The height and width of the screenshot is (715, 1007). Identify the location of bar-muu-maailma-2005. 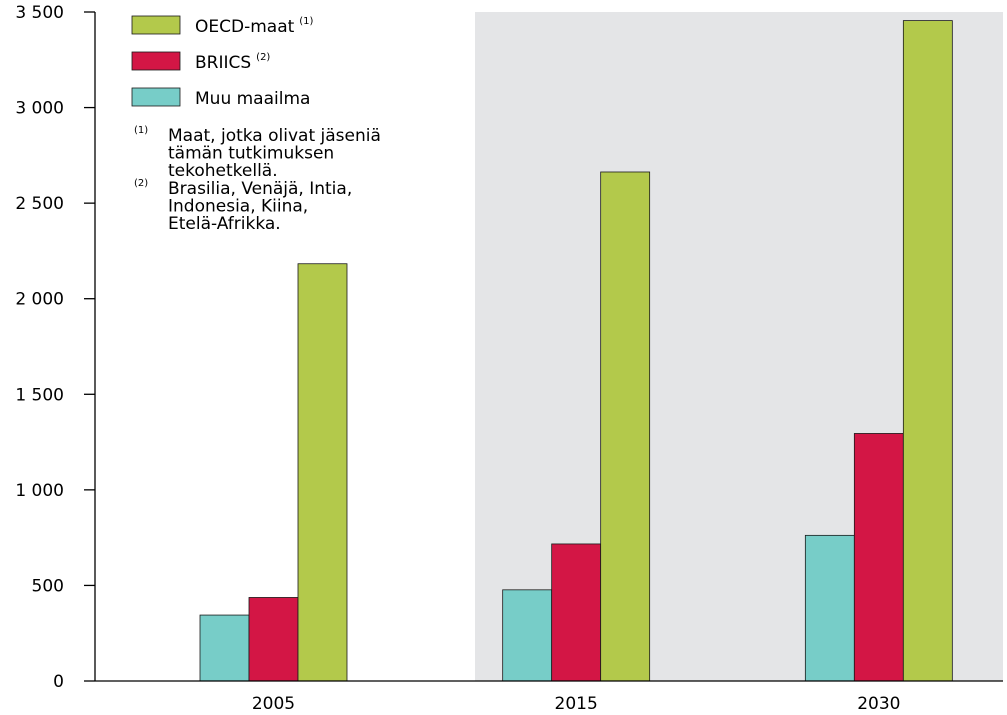
(224, 648).